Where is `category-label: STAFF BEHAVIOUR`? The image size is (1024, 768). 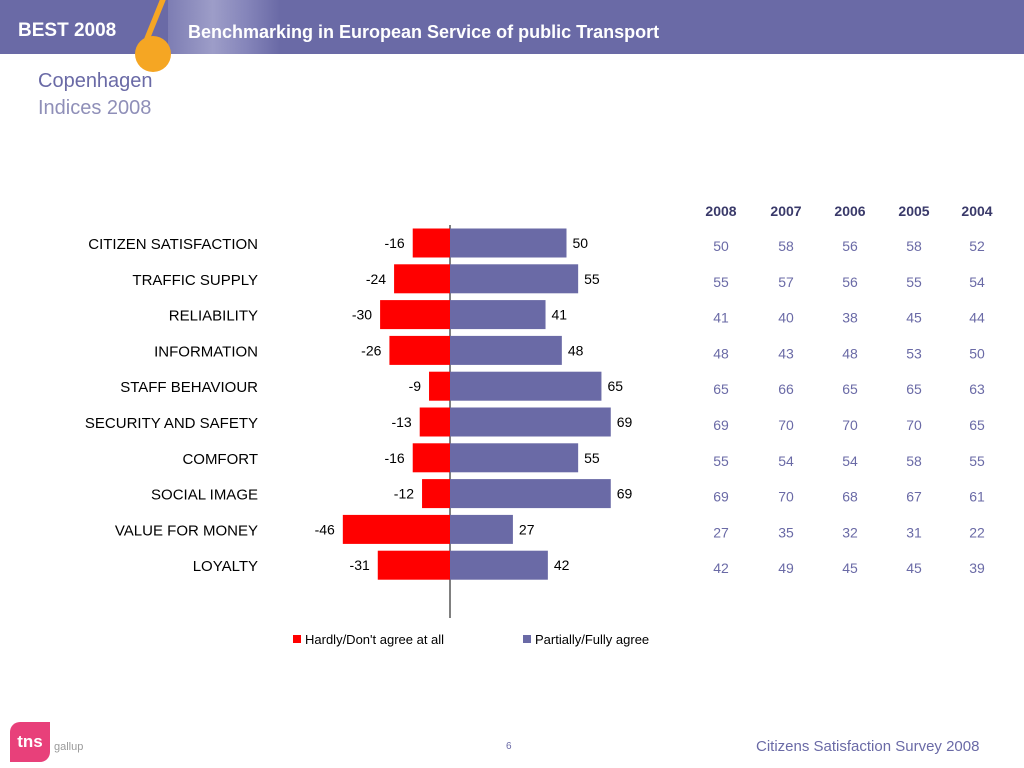 category-label: STAFF BEHAVIOUR is located at coordinates (189, 387).